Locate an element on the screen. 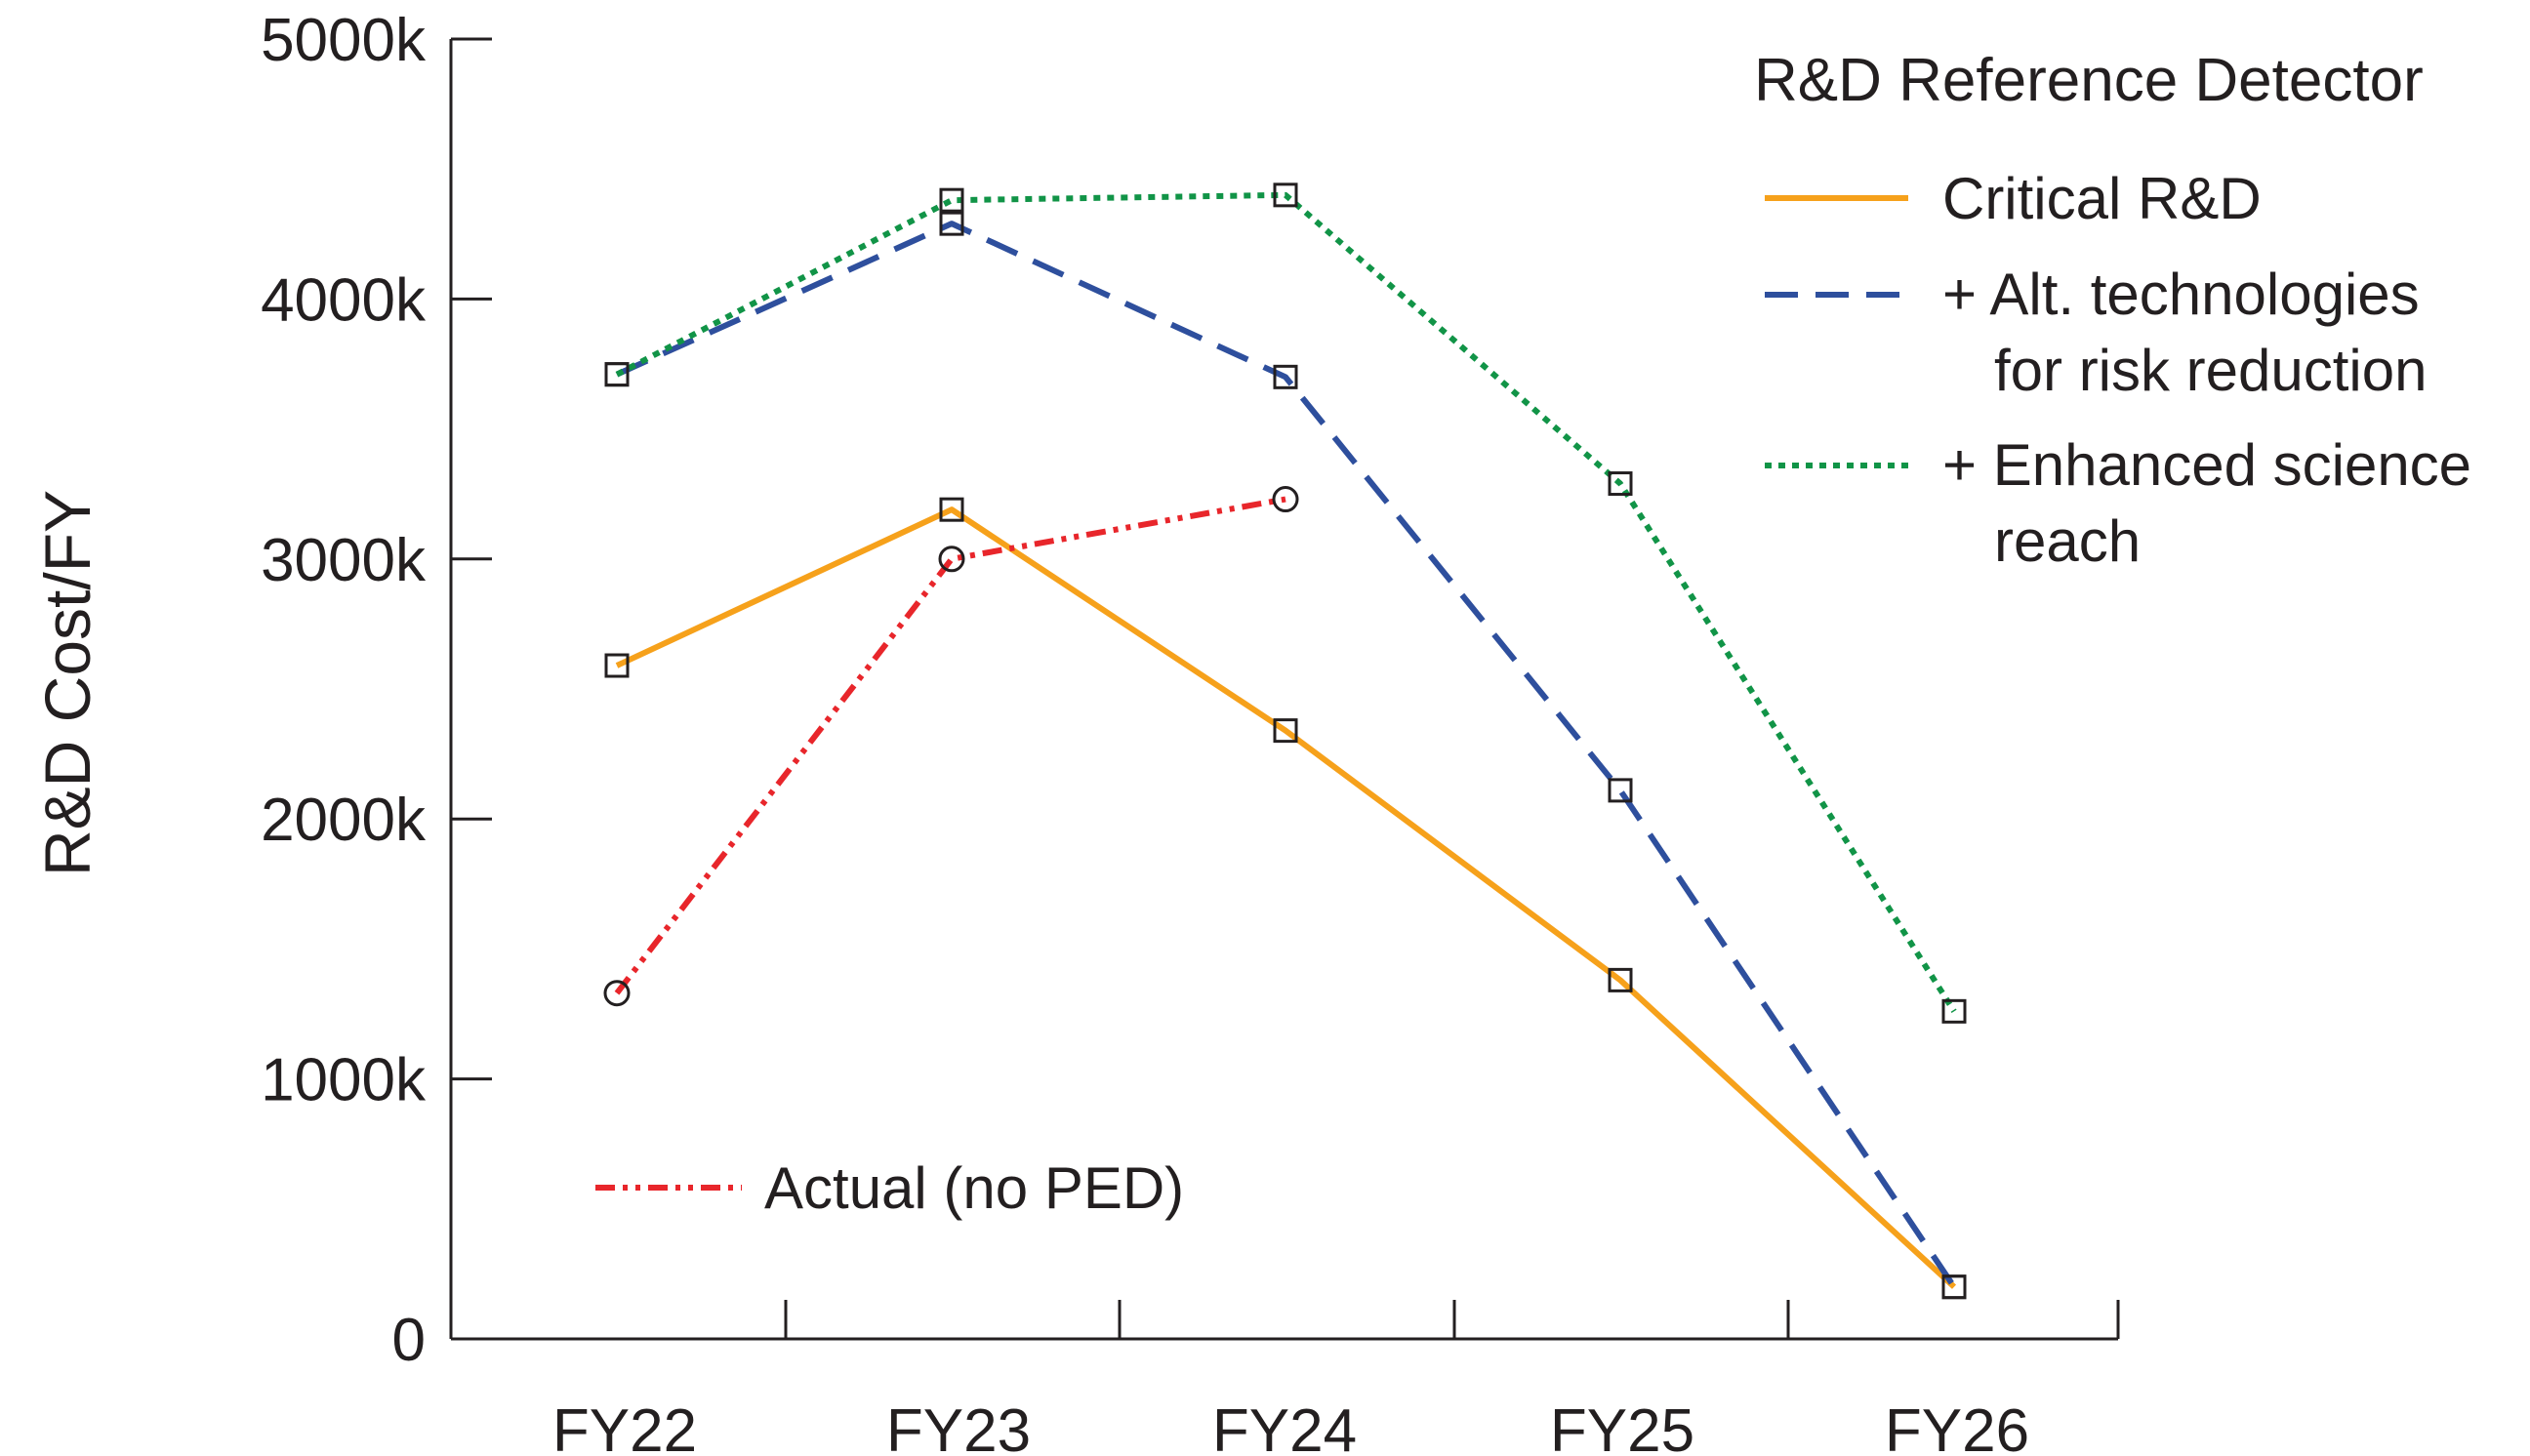 This screenshot has height=1456, width=2530. legend-title: R&D Reference Detector is located at coordinates (2089, 80).